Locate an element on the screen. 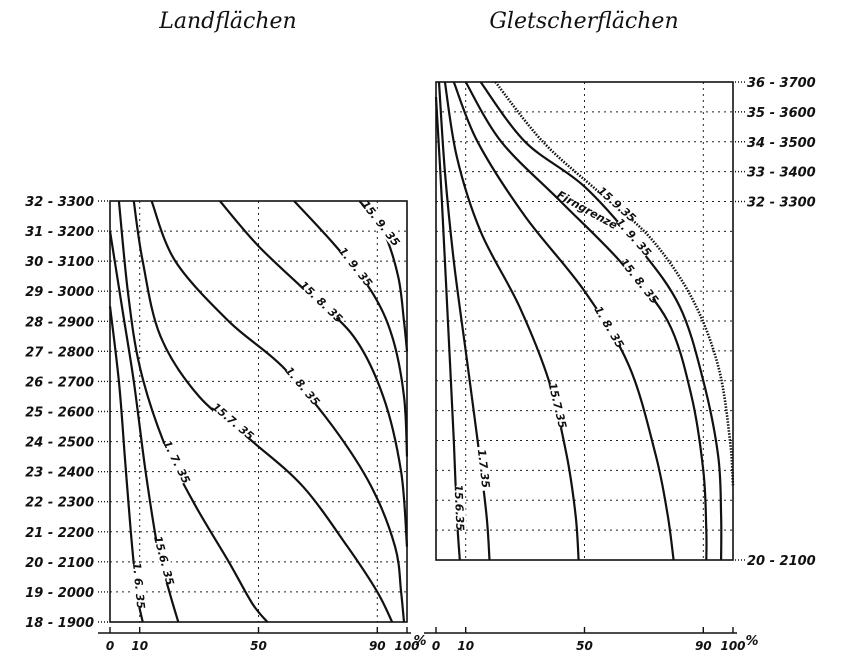 Image resolution: width=841 pixels, height=663 pixels. land-curve-label-1-7-35: 1. 7. 35 is located at coordinates (176, 462).